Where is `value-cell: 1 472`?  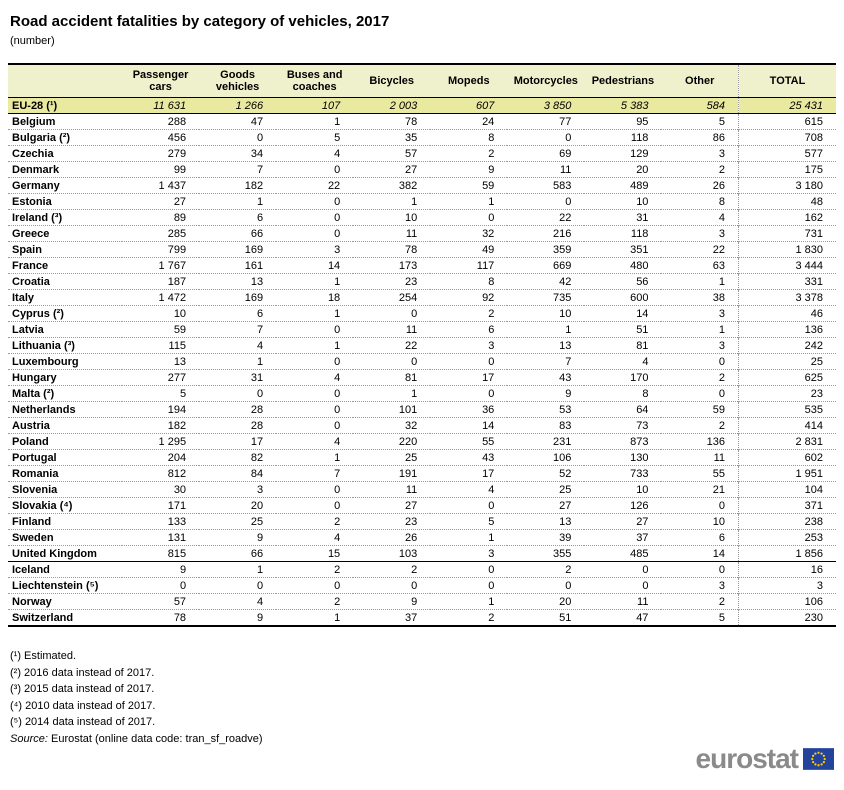
value-cell: 1 472 is located at coordinates (172, 297).